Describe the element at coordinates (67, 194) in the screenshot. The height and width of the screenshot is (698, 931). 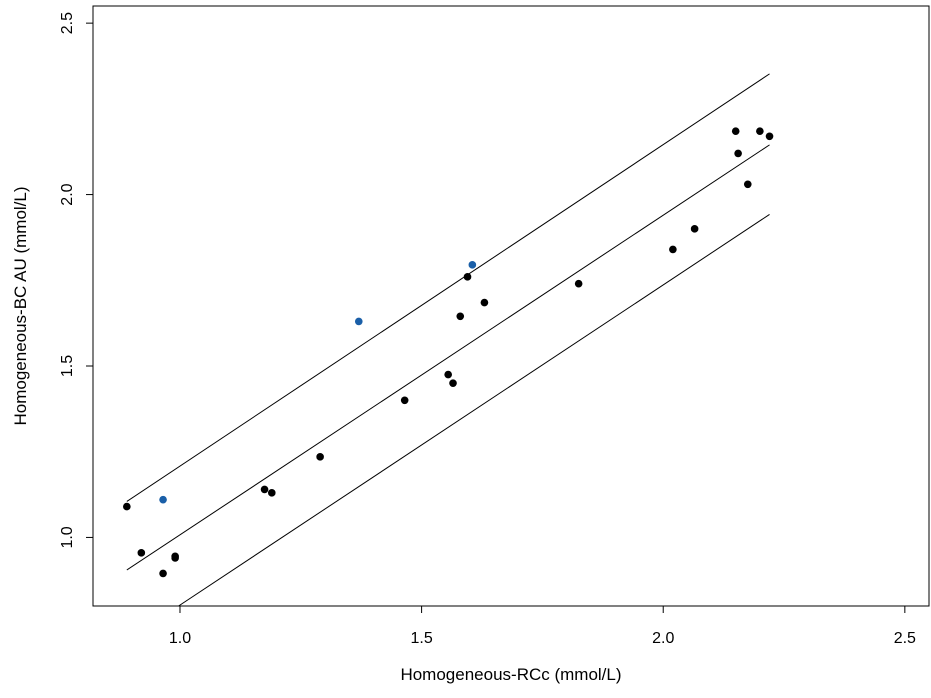
I see `y-tick-label: 2.0` at that location.